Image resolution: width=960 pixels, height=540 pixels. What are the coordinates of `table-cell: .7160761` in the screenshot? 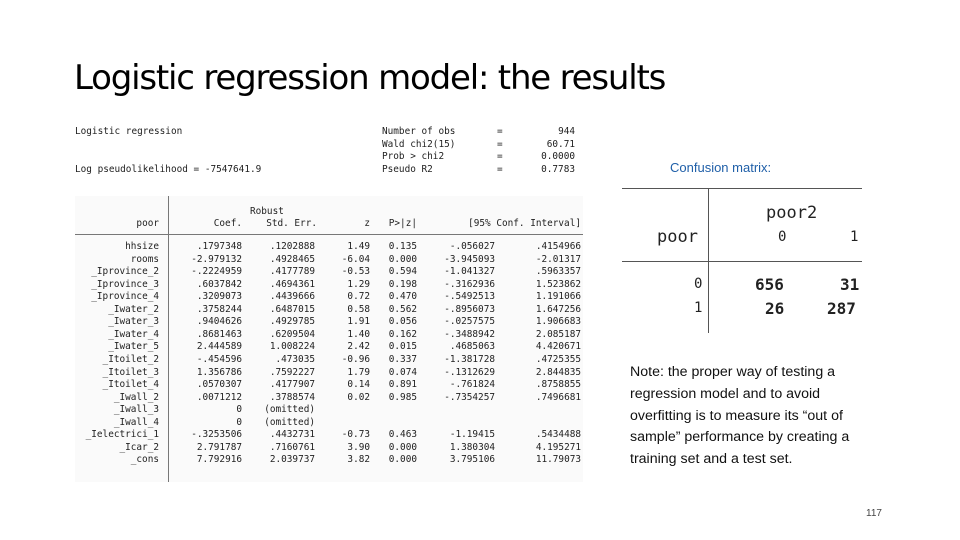 It's located at (292, 447).